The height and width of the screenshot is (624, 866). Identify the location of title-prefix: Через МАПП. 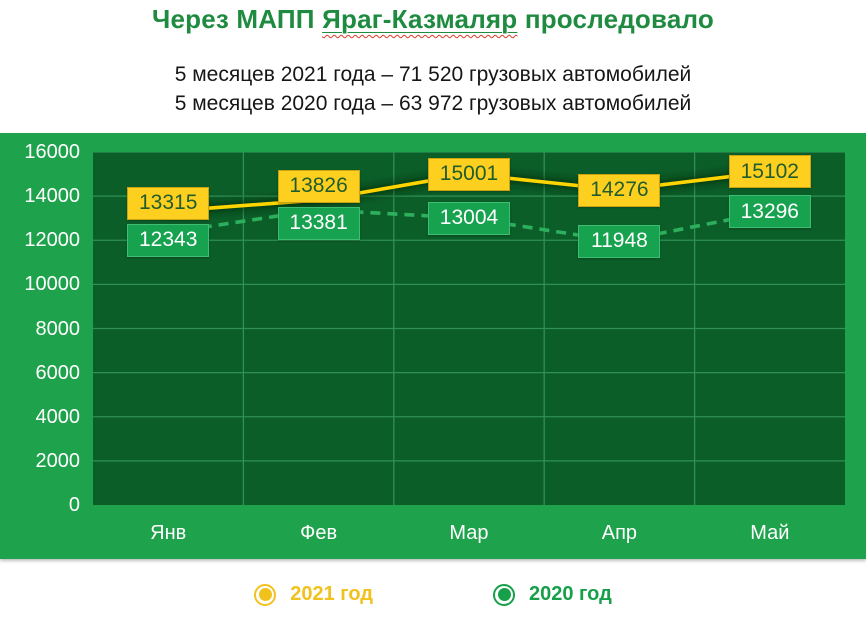
(237, 19).